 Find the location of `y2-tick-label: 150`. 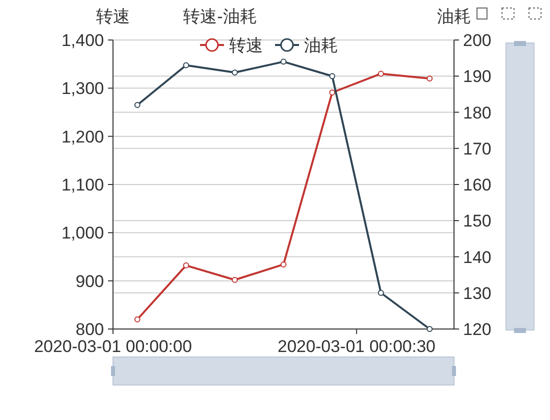

y2-tick-label: 150 is located at coordinates (477, 221).